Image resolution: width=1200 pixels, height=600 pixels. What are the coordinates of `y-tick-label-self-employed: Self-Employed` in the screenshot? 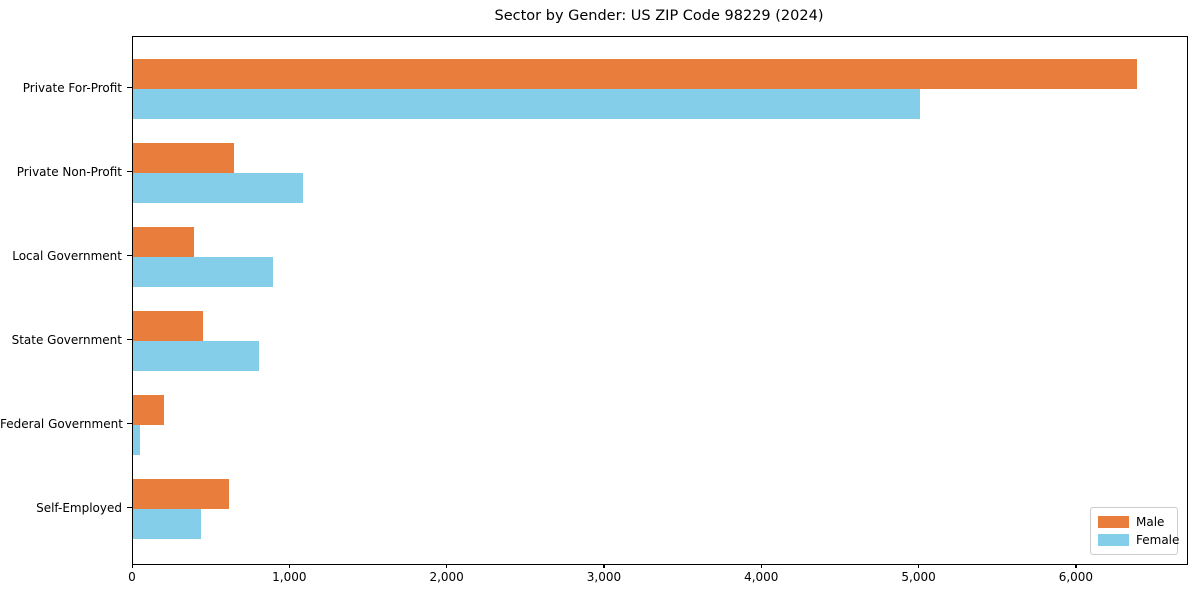 It's located at (79, 508).